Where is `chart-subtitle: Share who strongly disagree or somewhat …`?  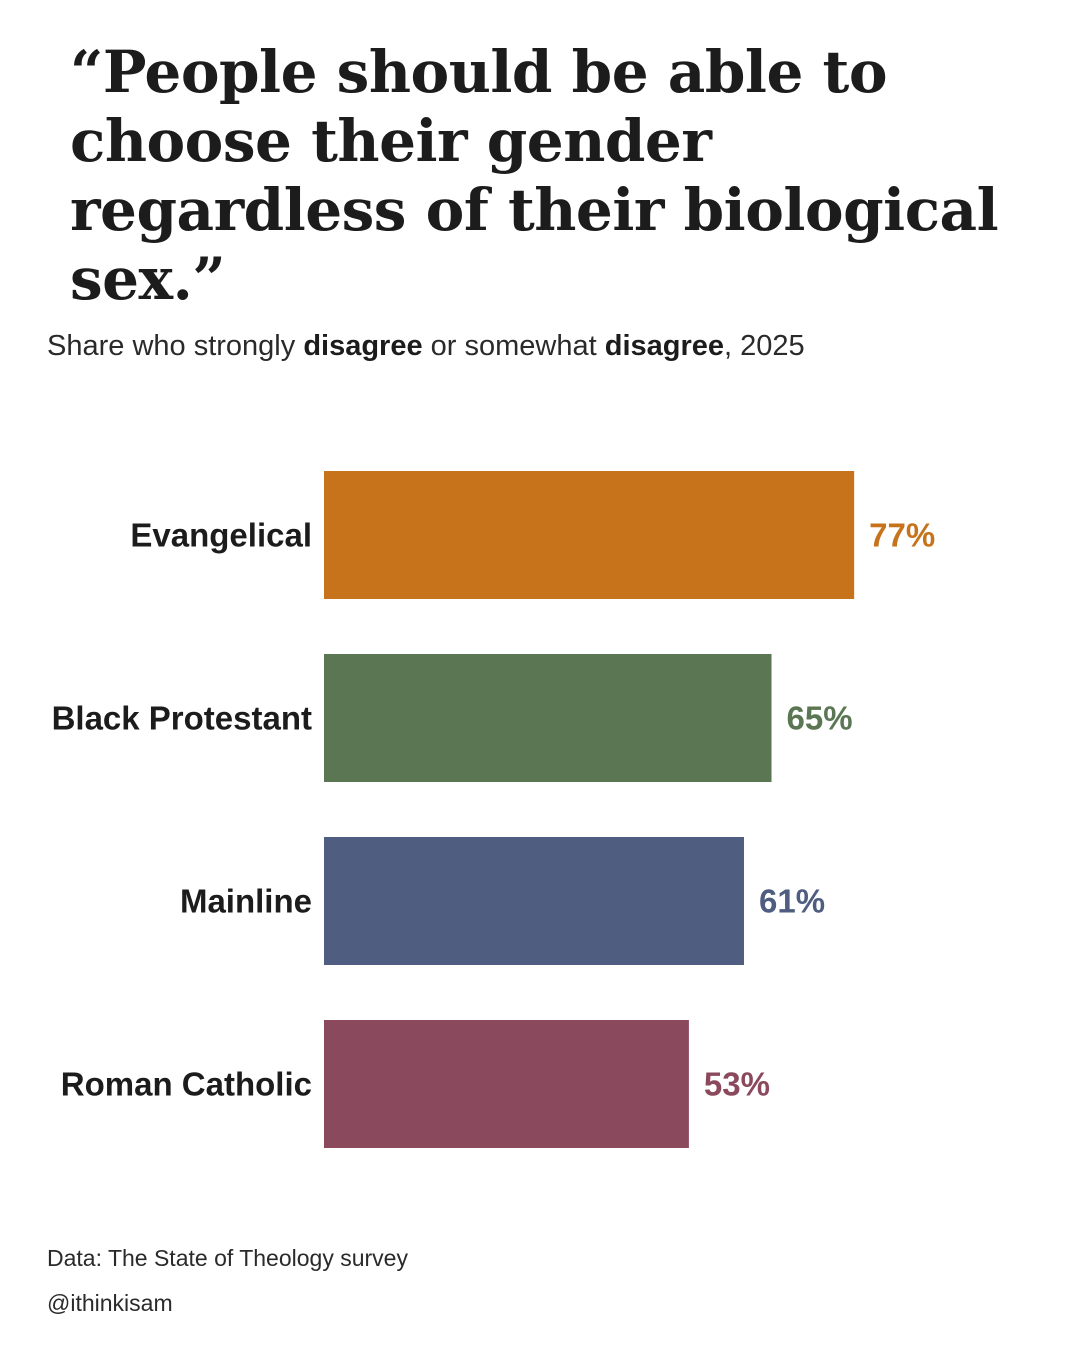 chart-subtitle: Share who strongly disagree or somewhat … is located at coordinates (426, 346).